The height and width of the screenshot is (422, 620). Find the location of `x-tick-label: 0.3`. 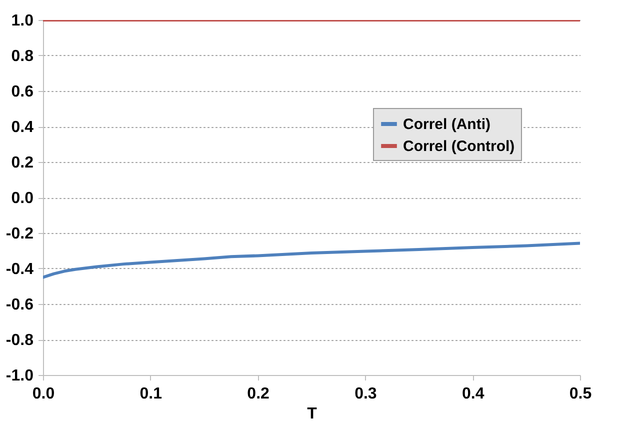

x-tick-label: 0.3 is located at coordinates (365, 394).